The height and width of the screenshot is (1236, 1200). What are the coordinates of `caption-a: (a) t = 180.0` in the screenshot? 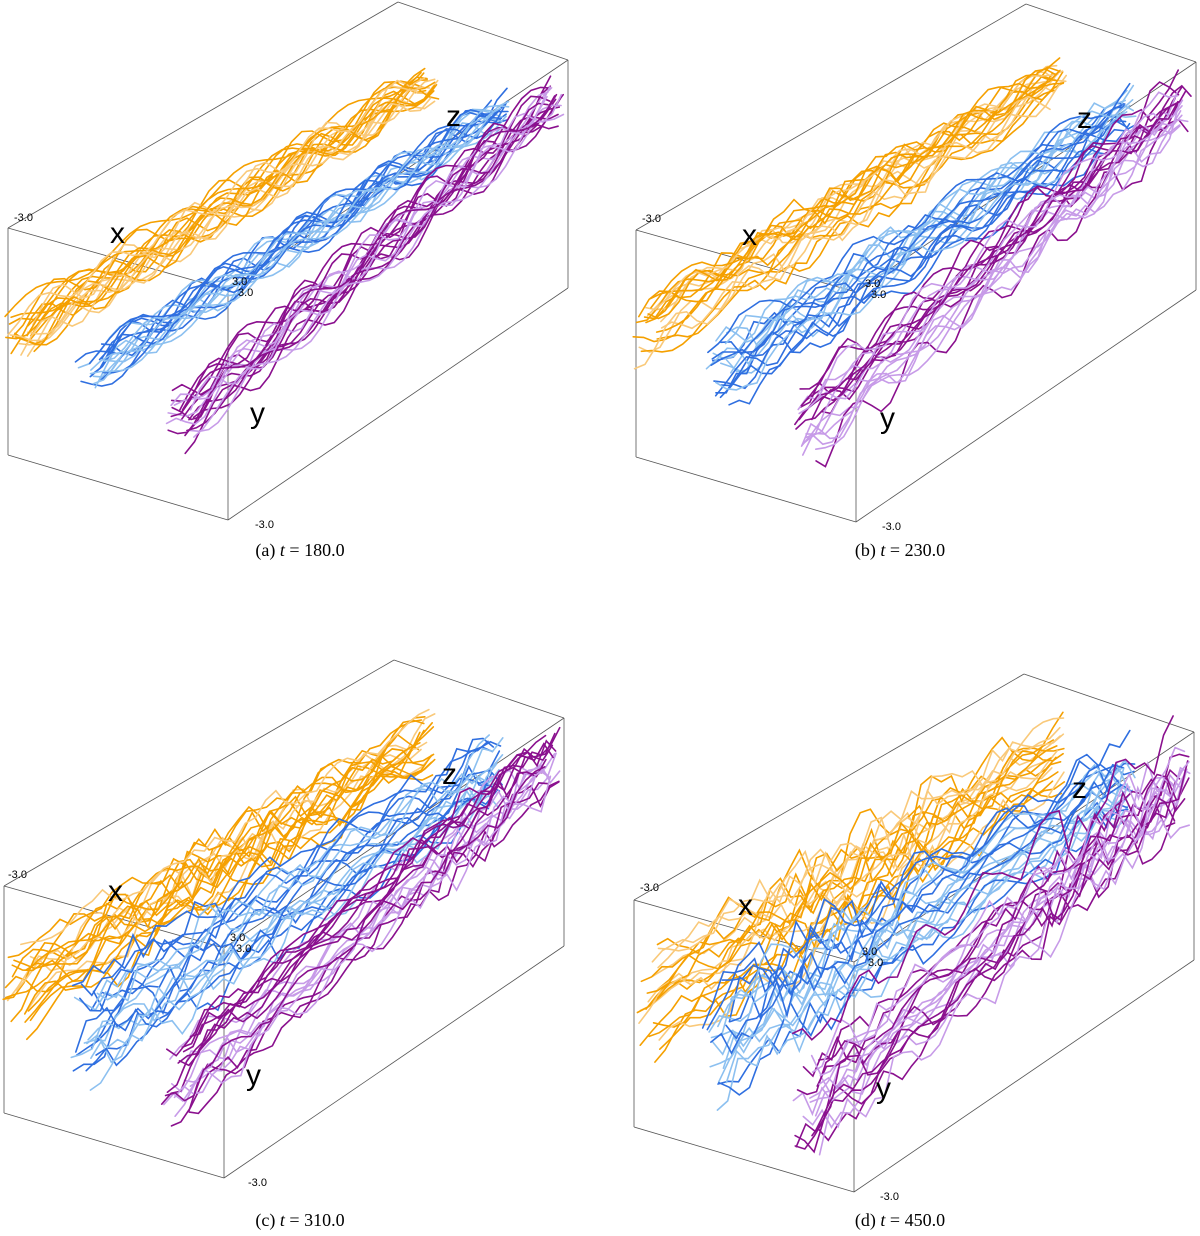 It's located at (300, 550).